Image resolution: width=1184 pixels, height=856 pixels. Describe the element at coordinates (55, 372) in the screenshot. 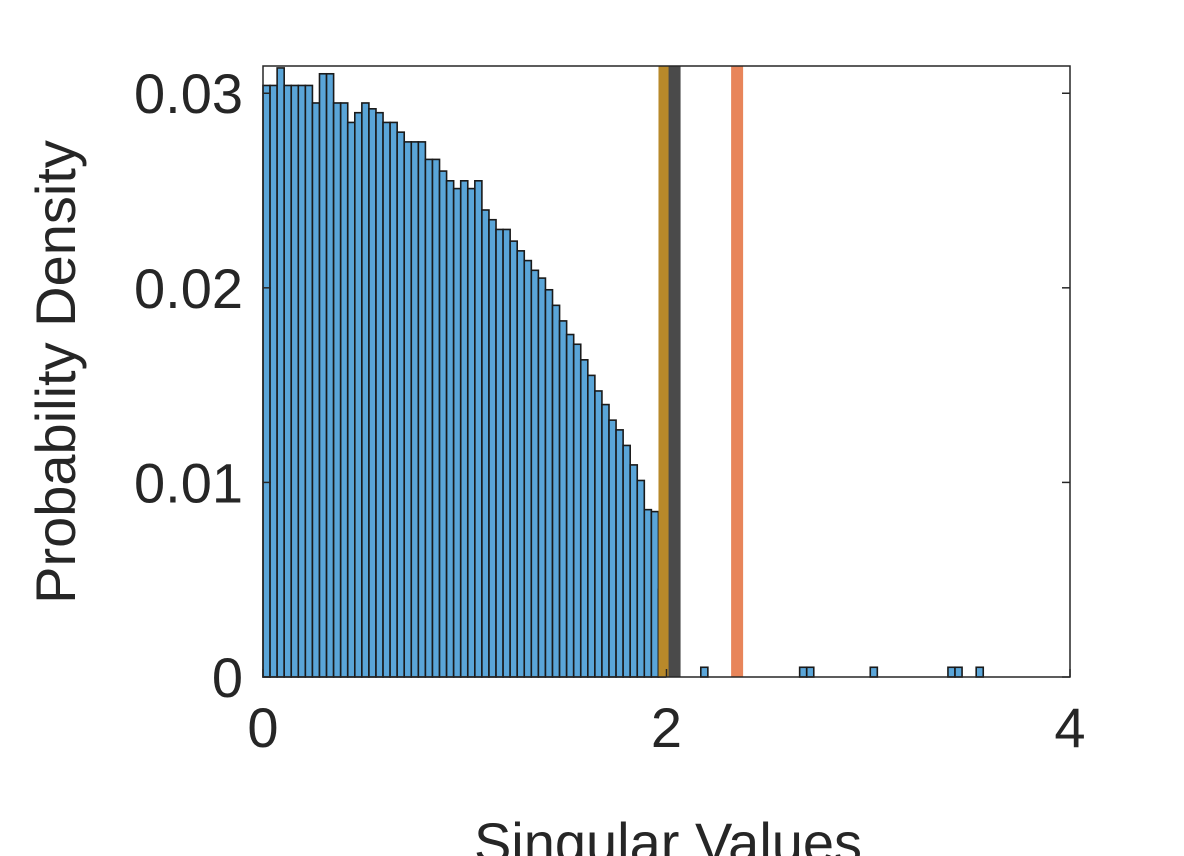

I see `y-axis-label: Probability Density` at that location.